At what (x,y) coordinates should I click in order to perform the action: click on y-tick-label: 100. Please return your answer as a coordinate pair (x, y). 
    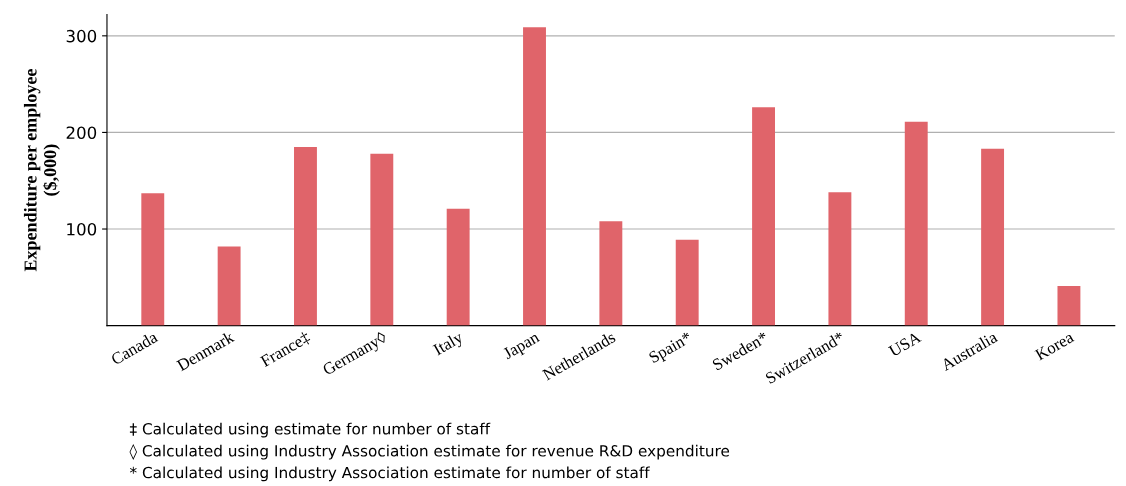
    Looking at the image, I should click on (82, 229).